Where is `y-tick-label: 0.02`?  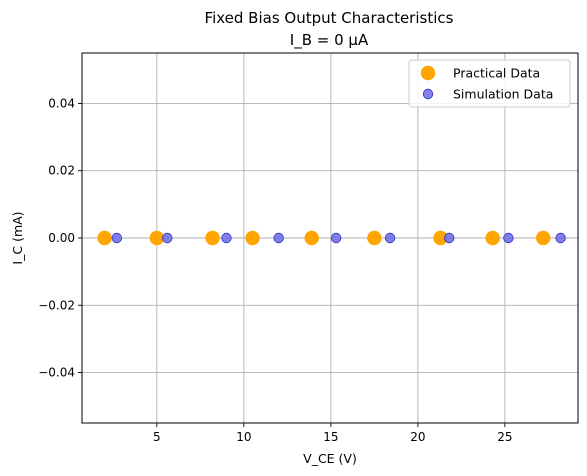
y-tick-label: 0.02 is located at coordinates (61, 171).